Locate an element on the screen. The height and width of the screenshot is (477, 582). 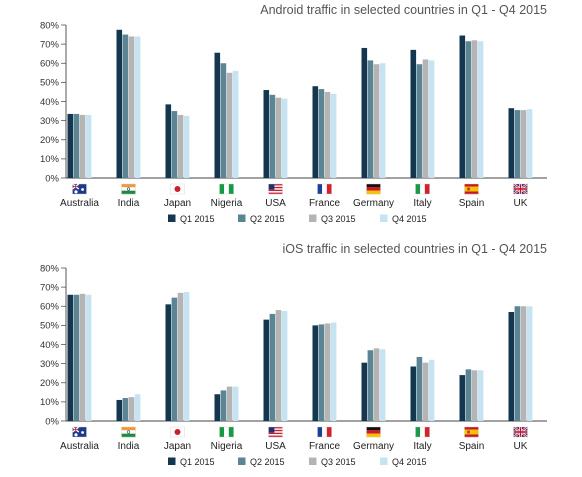
legend-item: Q4 2015 is located at coordinates (403, 462).